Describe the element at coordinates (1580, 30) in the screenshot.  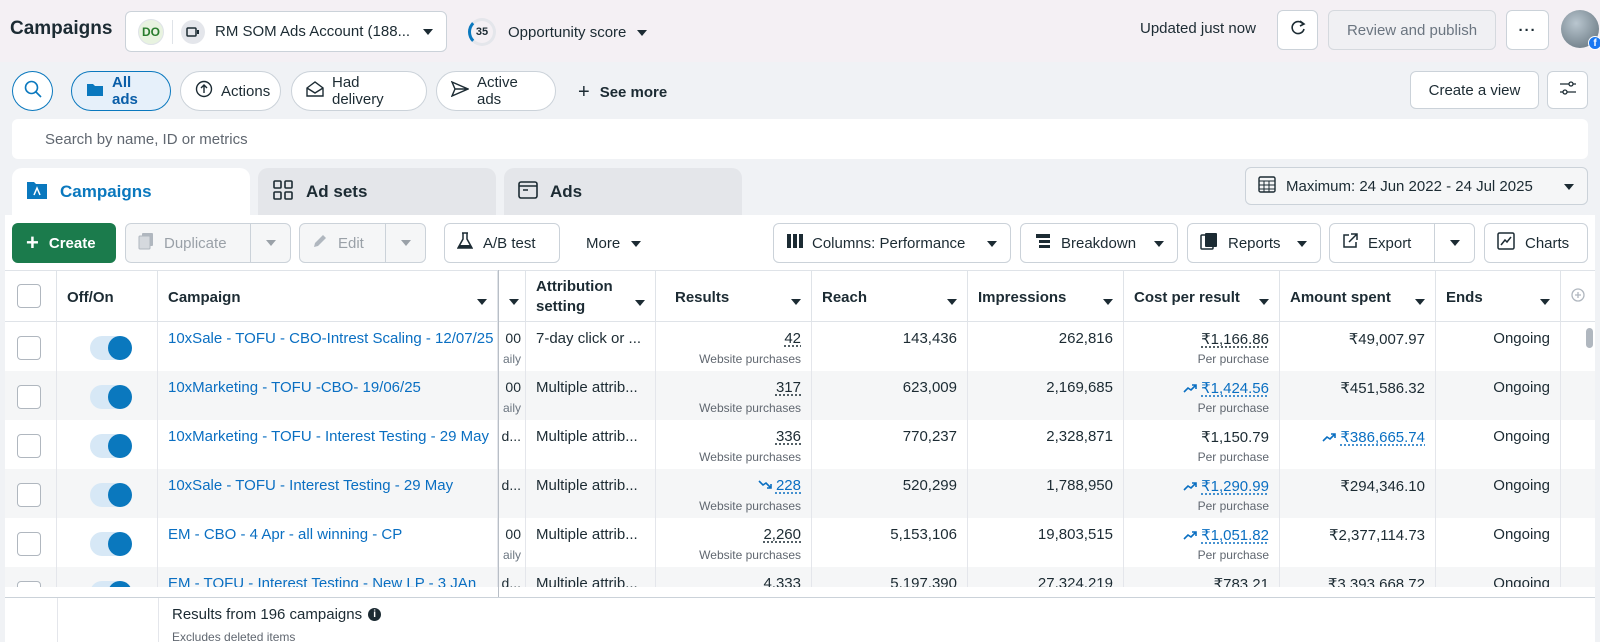
I see `avatar: f` at that location.